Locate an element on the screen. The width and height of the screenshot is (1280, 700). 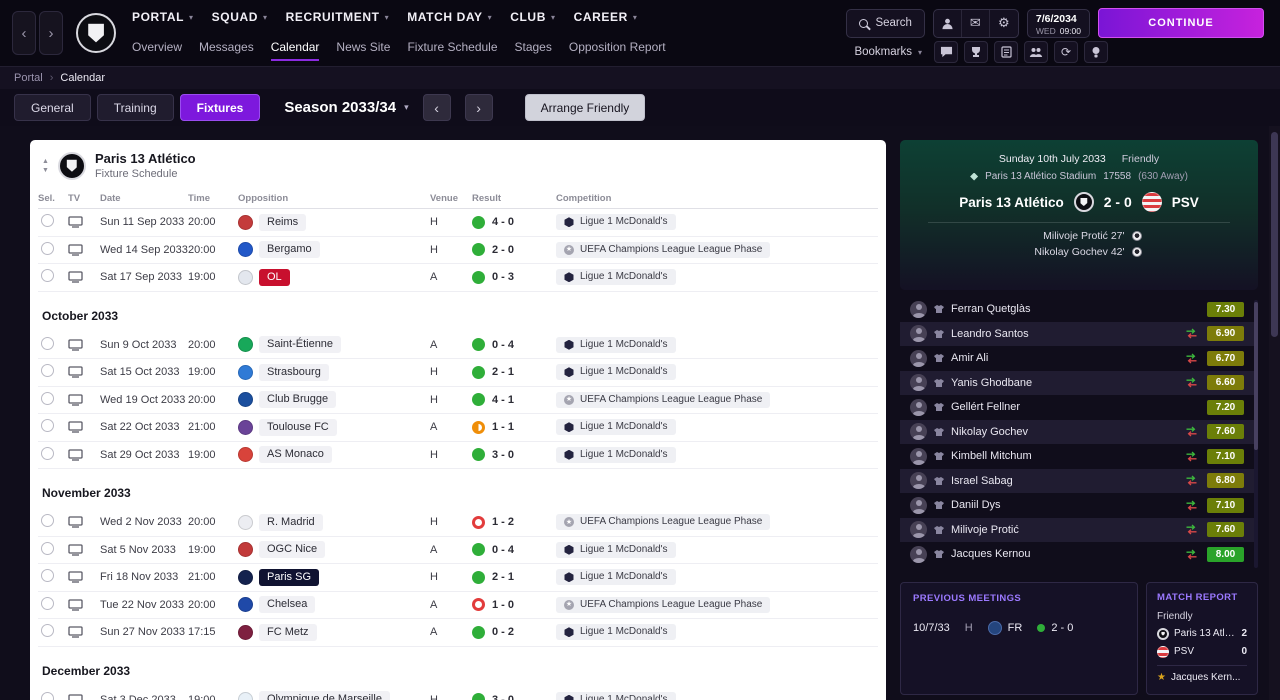
player-rating-row: Kimbell Mitchum 7.10 is located at coordinates (1079, 456).